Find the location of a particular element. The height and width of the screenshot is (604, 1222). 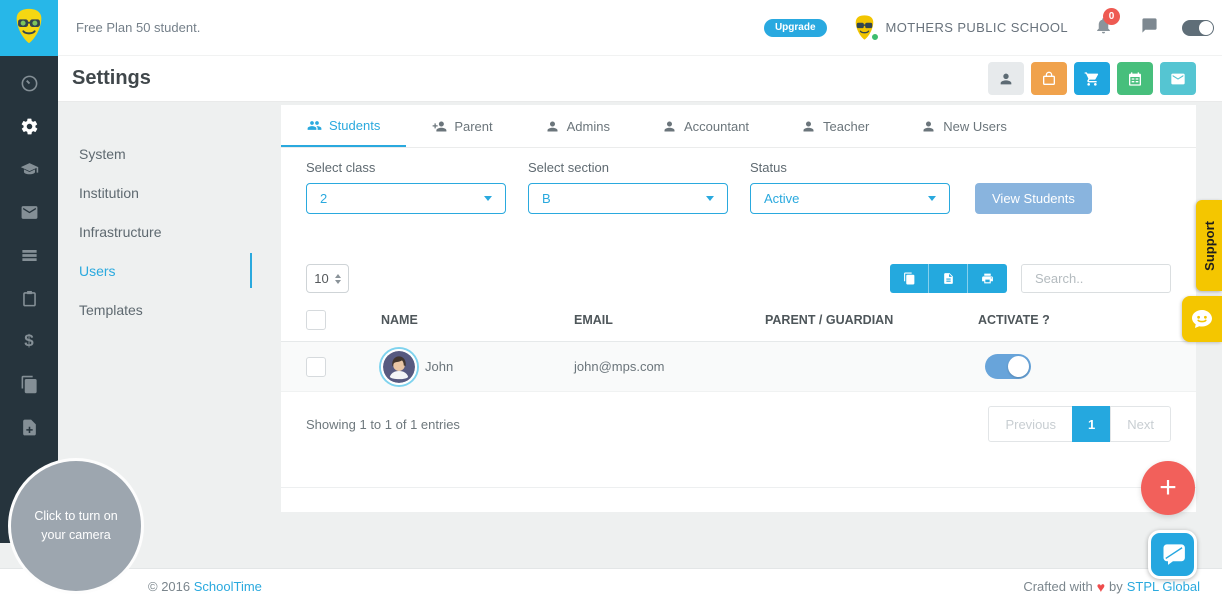

file-icon is located at coordinates (948, 278).